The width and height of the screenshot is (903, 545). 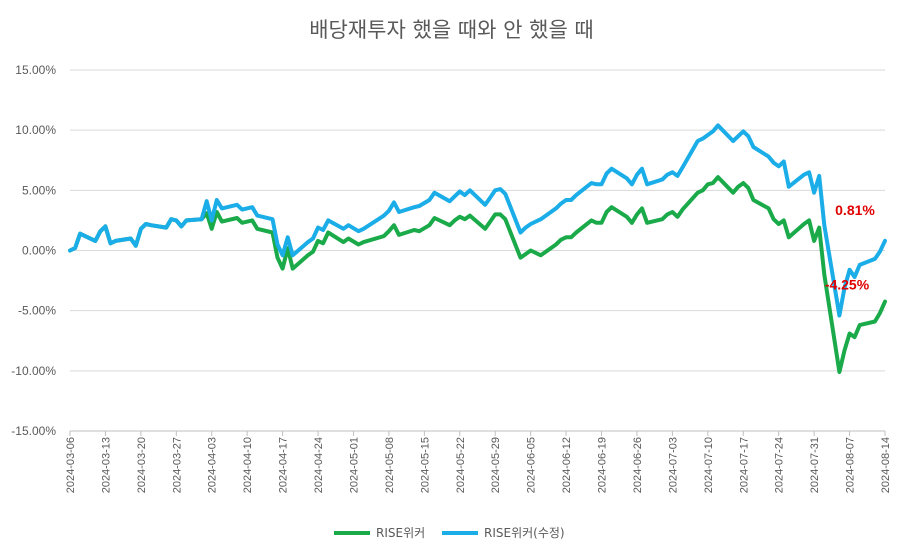 I want to click on series-end-label: 0.81%, so click(x=855, y=210).